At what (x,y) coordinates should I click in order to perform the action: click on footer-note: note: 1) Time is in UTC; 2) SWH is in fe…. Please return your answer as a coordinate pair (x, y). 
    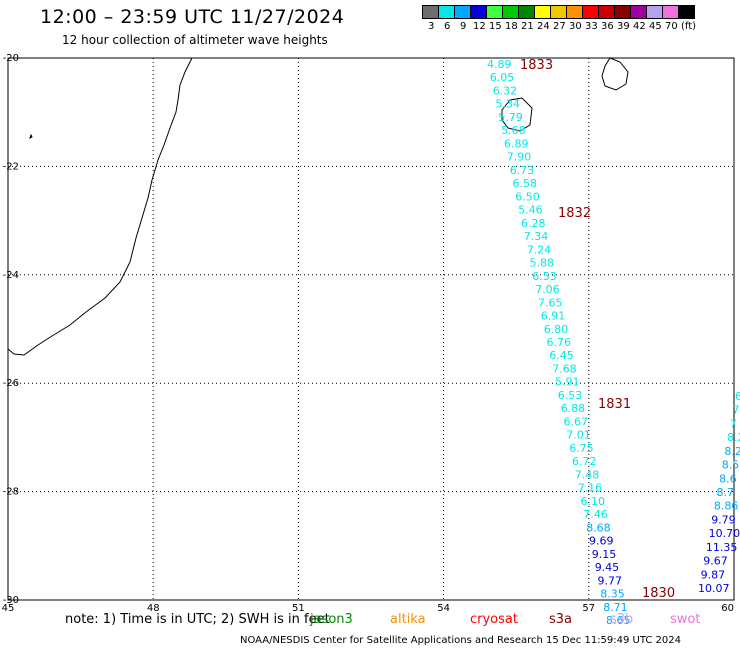
    Looking at the image, I should click on (197, 619).